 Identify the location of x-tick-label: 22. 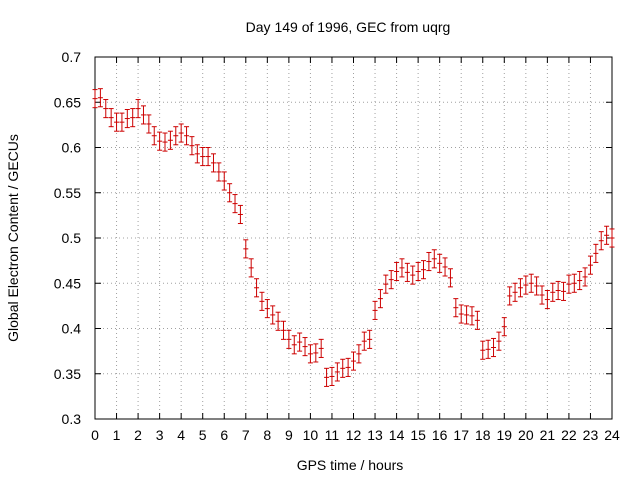
(569, 435).